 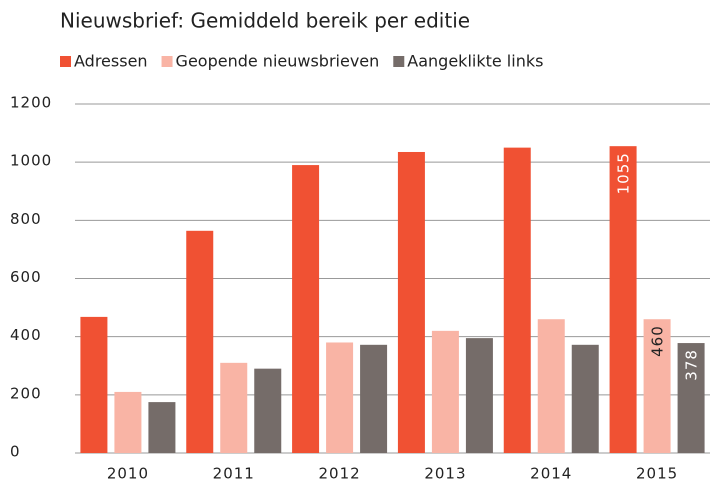 What do you see at coordinates (31, 161) in the screenshot?
I see `y-tick-label: 1000` at bounding box center [31, 161].